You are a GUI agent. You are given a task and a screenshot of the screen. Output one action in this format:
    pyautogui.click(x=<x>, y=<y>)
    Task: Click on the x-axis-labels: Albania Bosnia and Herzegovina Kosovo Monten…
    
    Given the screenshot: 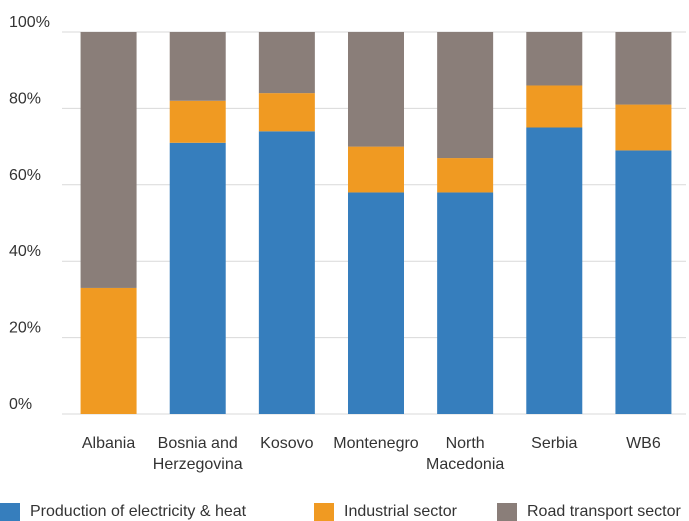 What is the action you would take?
    pyautogui.click(x=371, y=454)
    